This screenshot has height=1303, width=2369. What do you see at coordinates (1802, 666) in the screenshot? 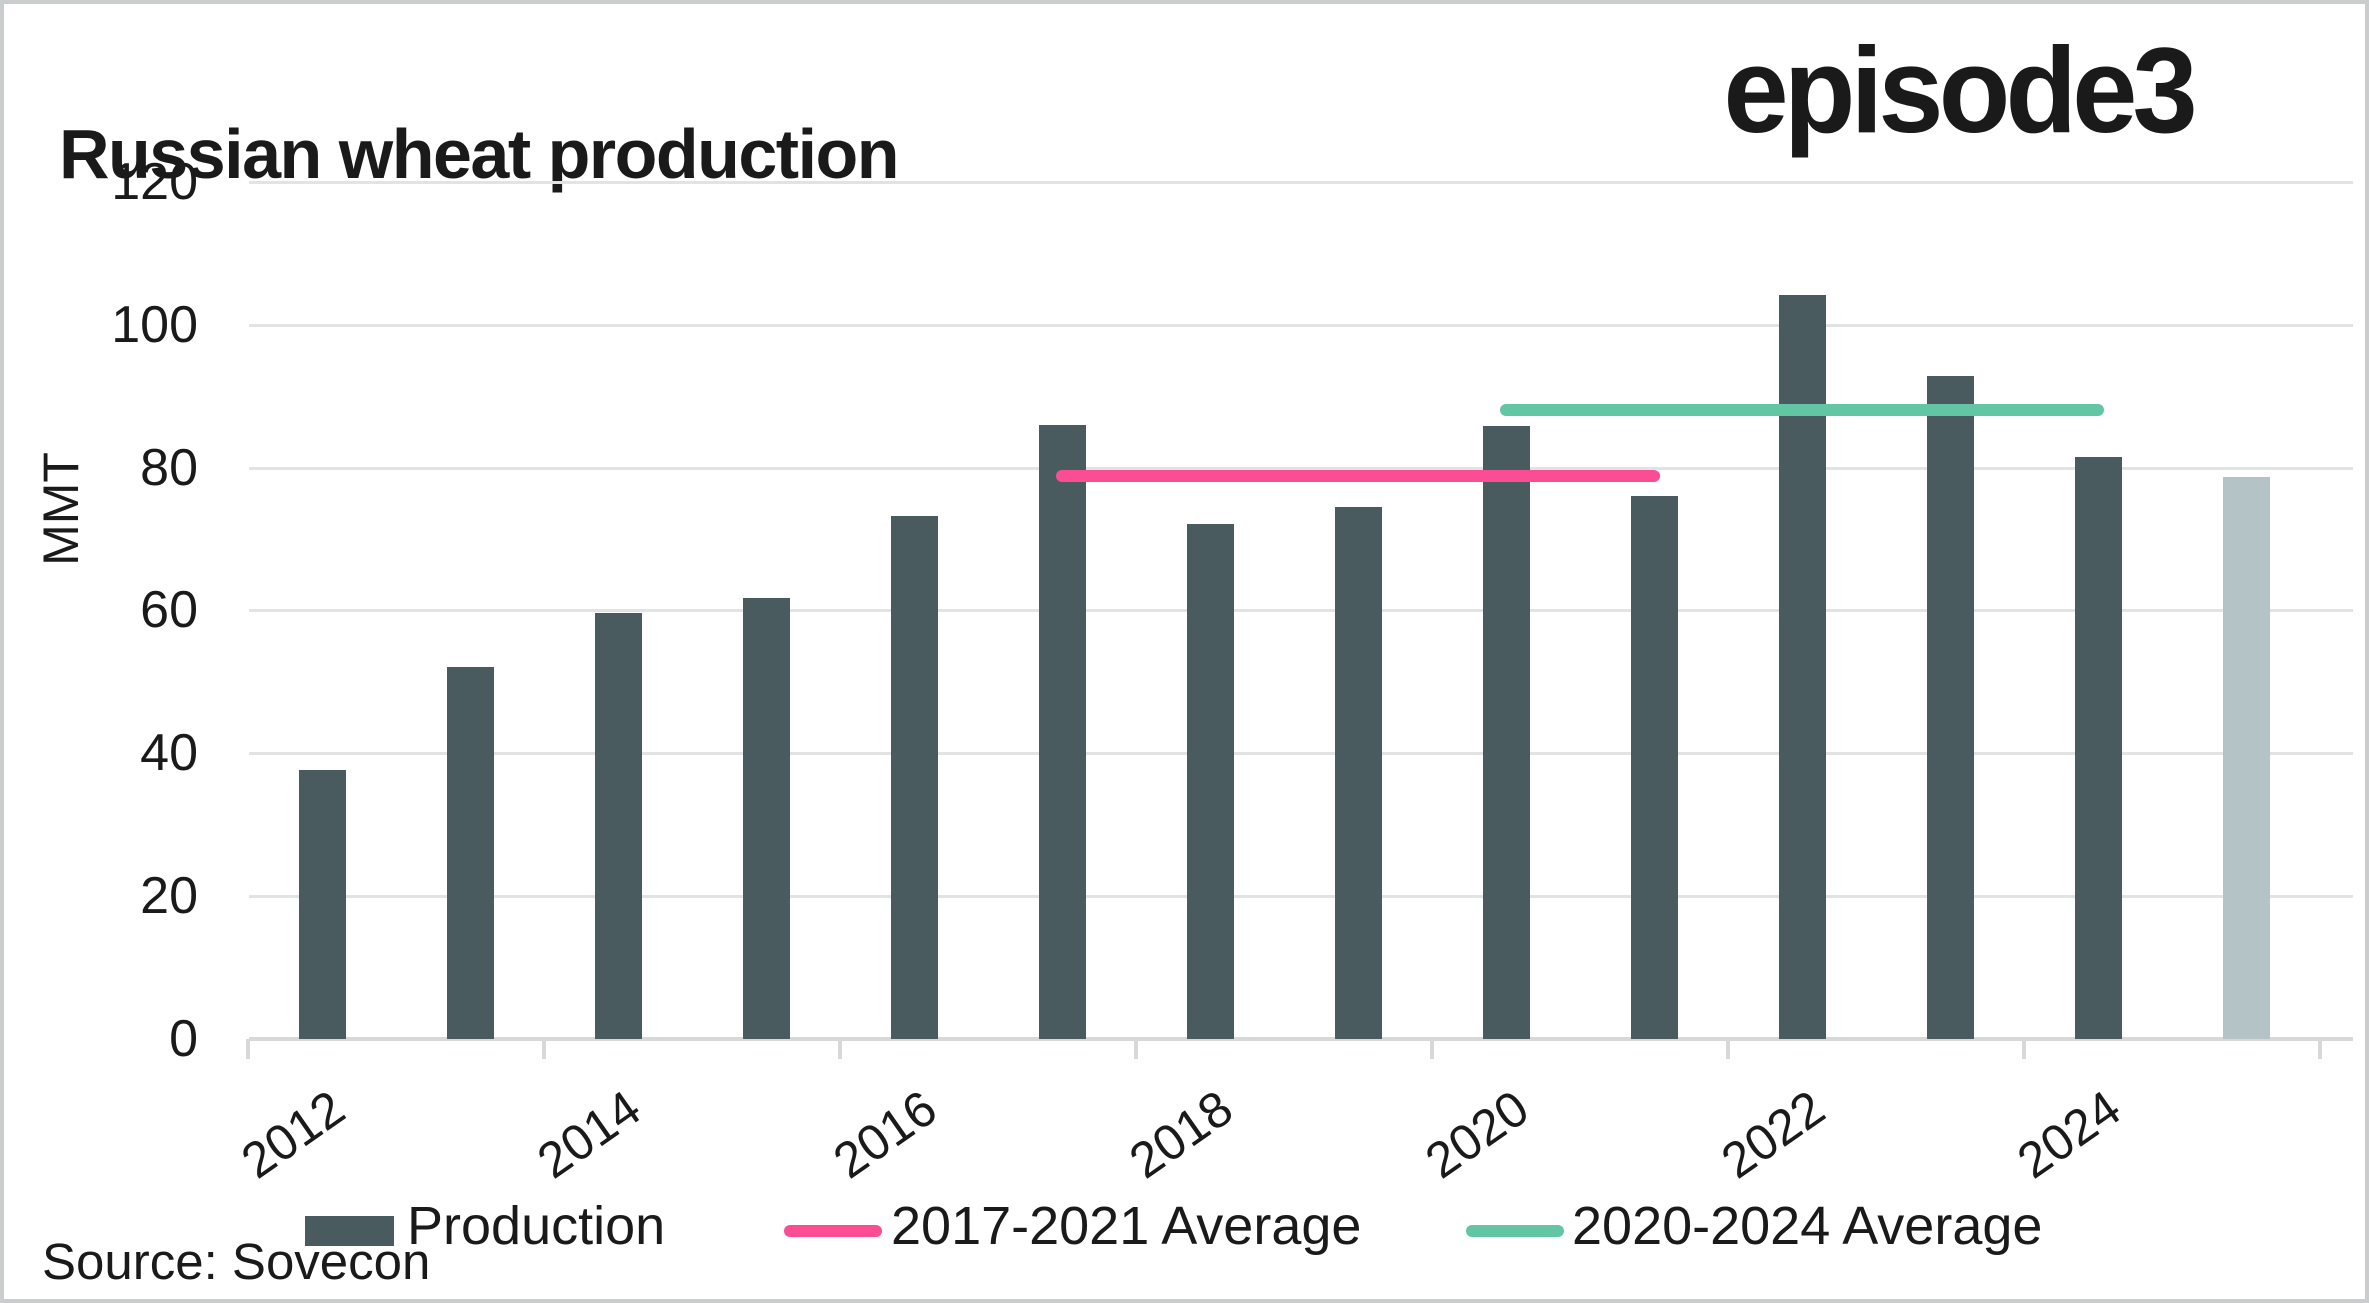
I see `bar-2022` at bounding box center [1802, 666].